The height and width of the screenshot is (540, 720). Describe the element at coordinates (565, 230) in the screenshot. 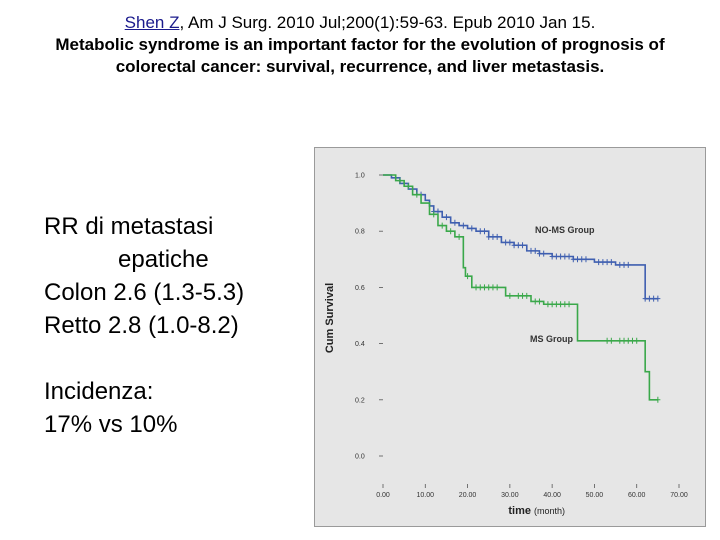

I see `no-ms-group-label: NO-MS Group` at that location.